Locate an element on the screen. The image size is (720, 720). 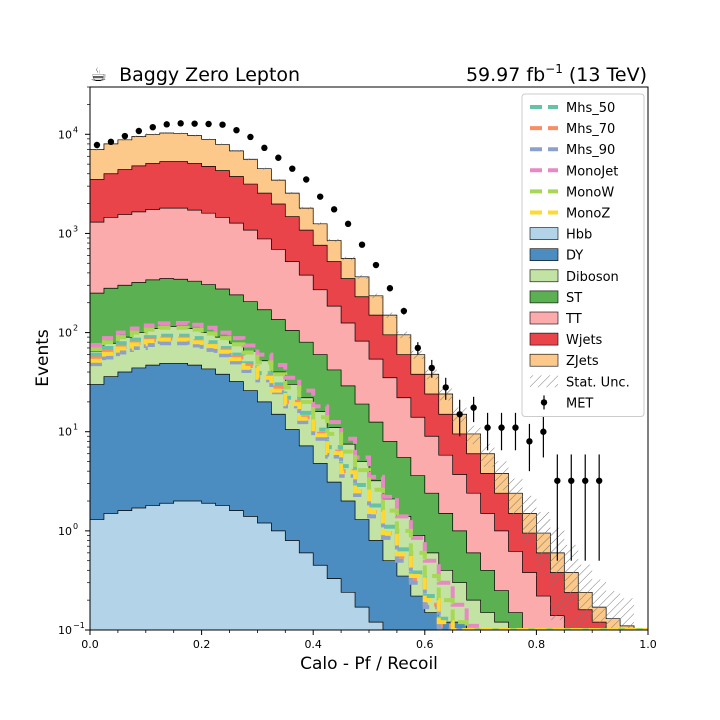
y-tick-exponent: 2 is located at coordinates (75, 328).